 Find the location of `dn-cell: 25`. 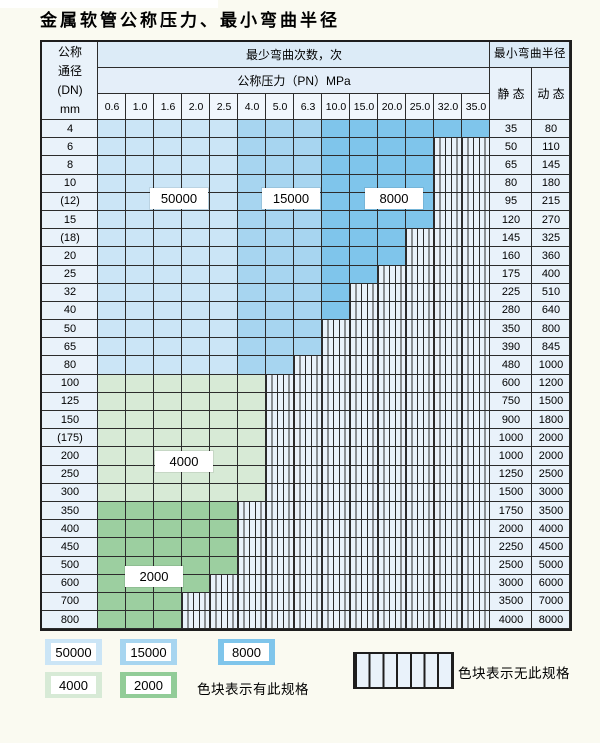

dn-cell: 25 is located at coordinates (70, 274).